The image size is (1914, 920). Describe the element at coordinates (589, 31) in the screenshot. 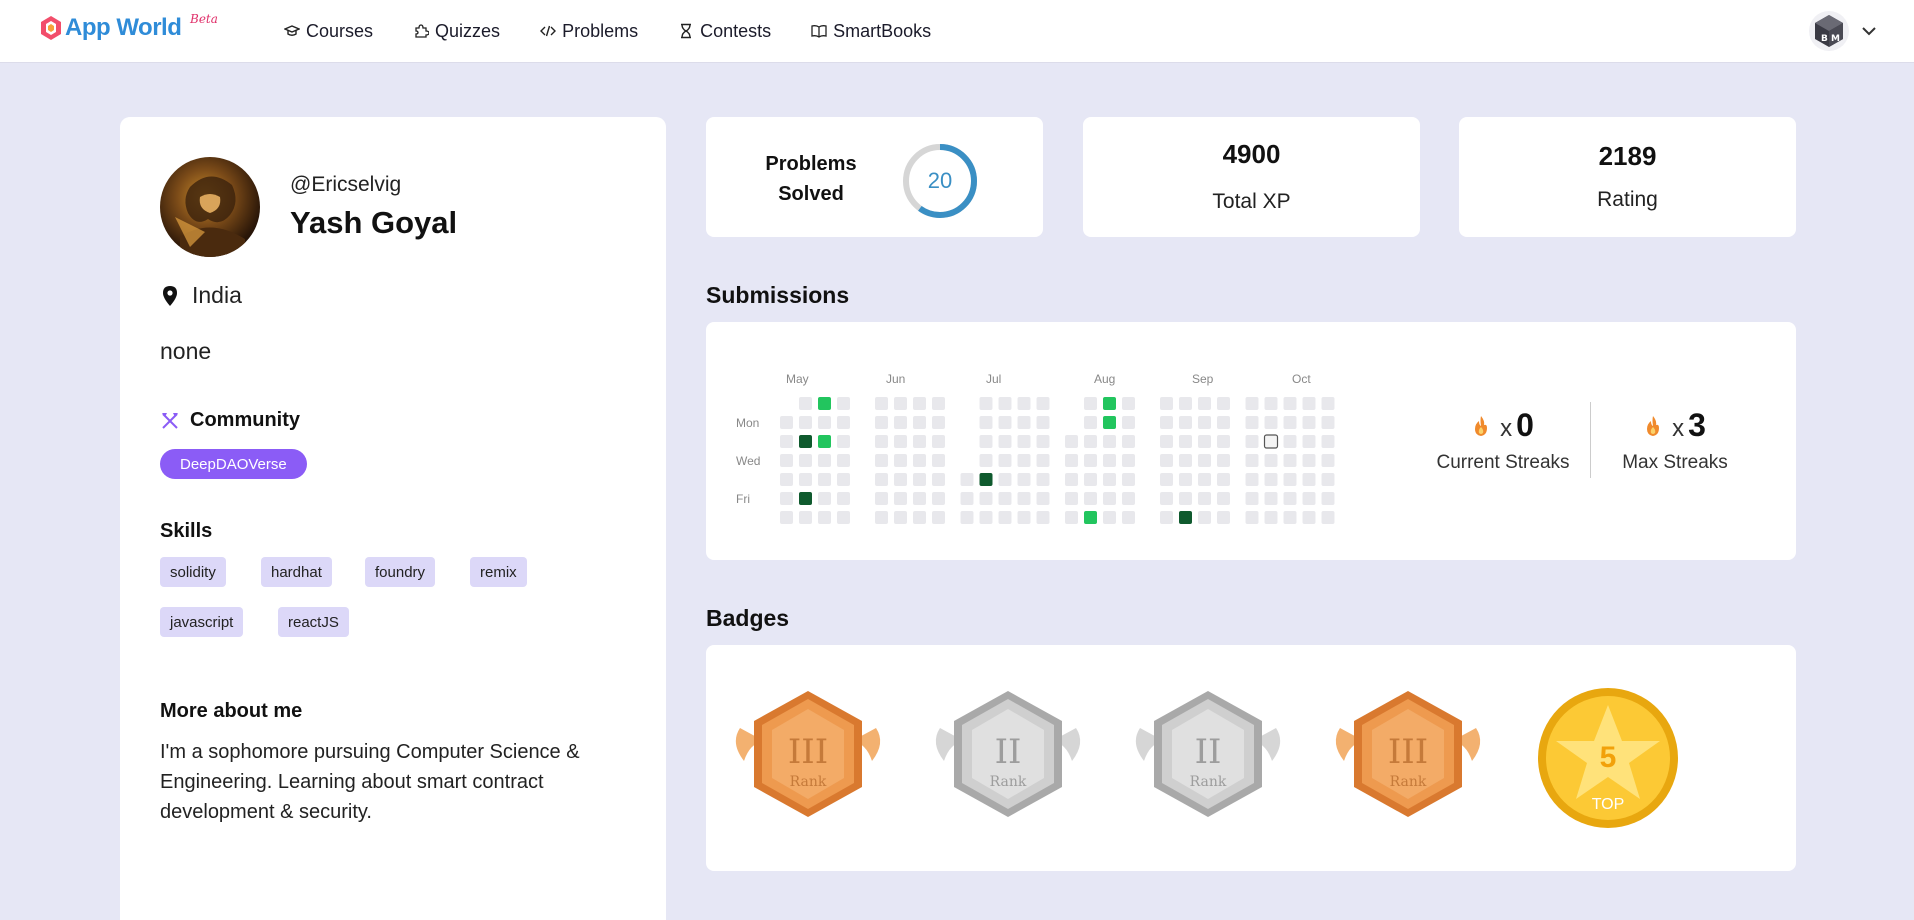

I see `nav-problems: Problems` at that location.